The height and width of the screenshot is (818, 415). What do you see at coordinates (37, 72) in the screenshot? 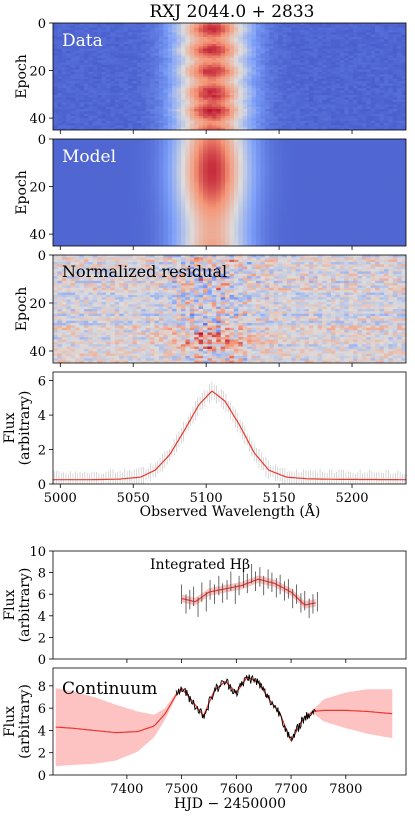
I see `panel-data-ytick-label: 20` at bounding box center [37, 72].